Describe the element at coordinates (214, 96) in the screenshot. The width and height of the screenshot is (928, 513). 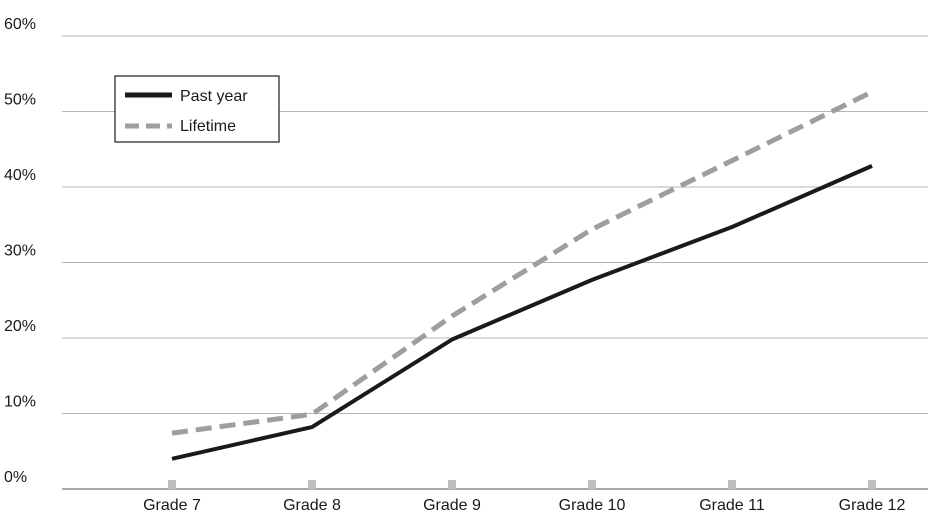
I see `legend-label-past-year: Past year` at that location.